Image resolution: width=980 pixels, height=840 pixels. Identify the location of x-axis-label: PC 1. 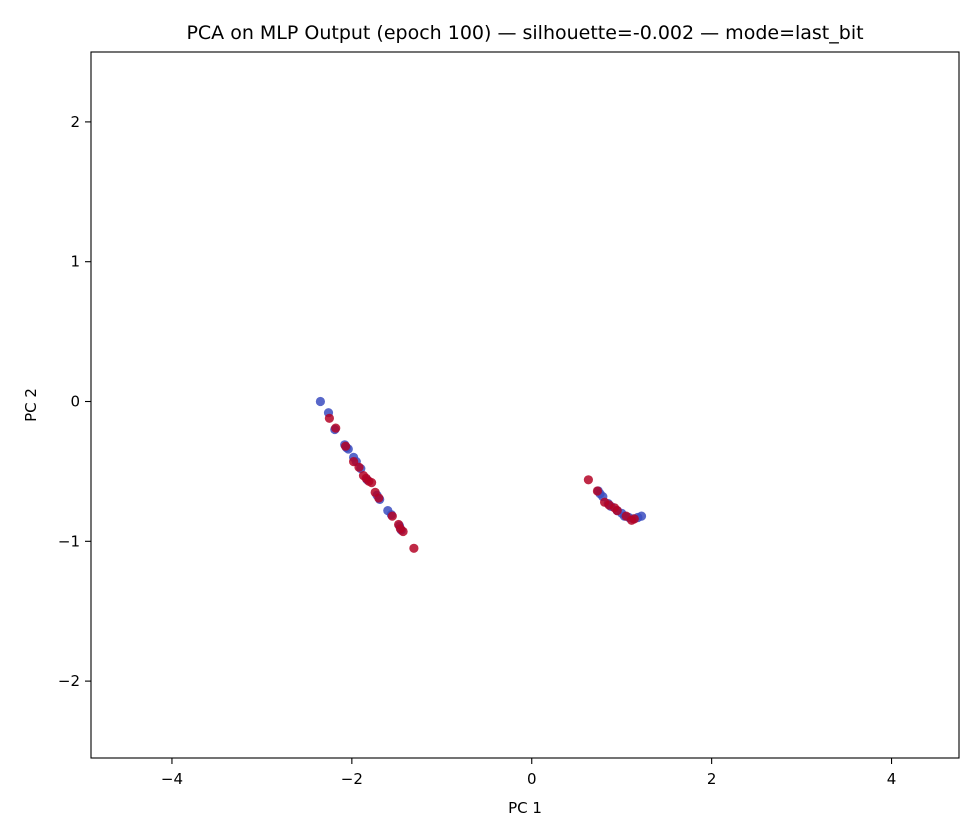
(525, 808).